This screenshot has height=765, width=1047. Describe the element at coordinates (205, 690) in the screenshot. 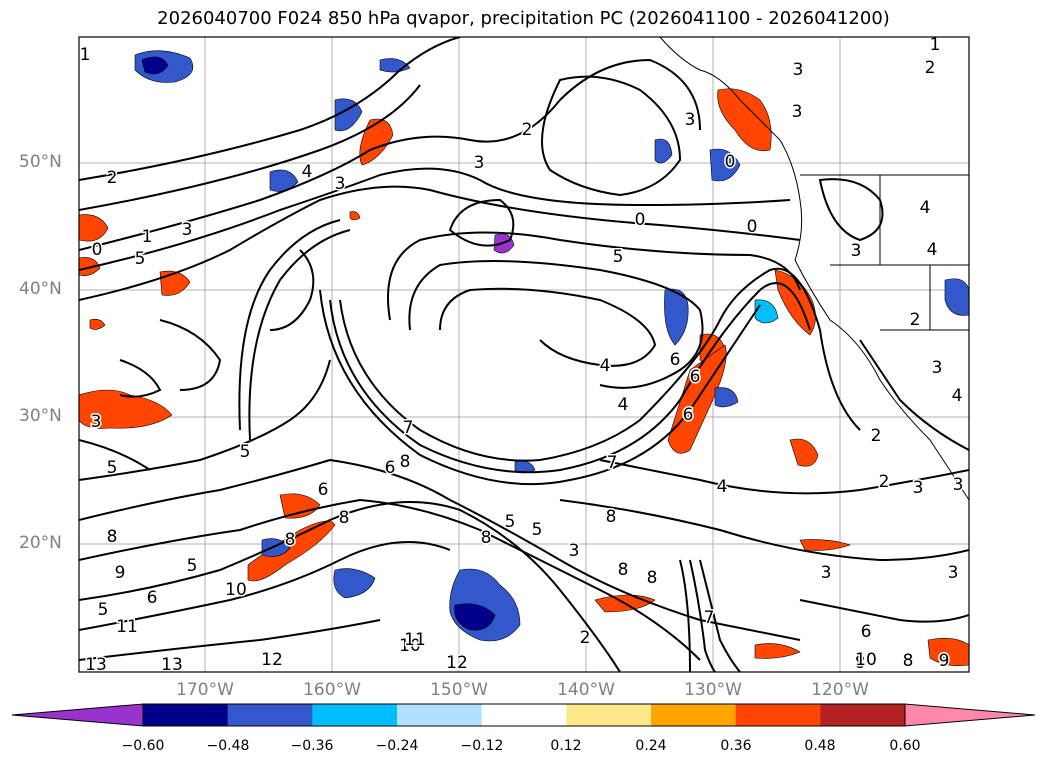

I see `lon-label-170w: 170°W` at that location.